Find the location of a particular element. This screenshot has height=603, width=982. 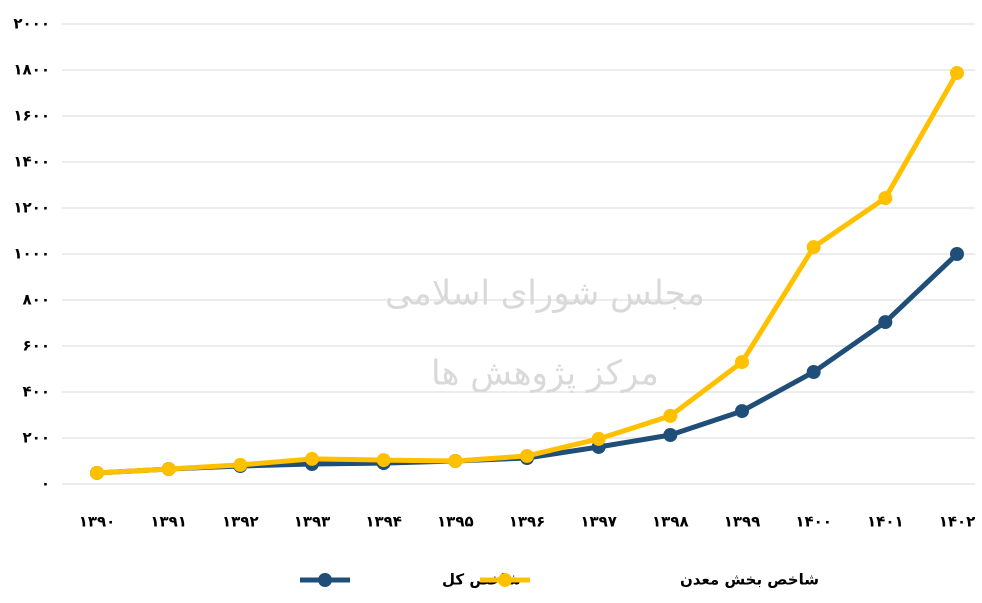

x-tick-label: ۱۳۹۰ is located at coordinates (97, 522).